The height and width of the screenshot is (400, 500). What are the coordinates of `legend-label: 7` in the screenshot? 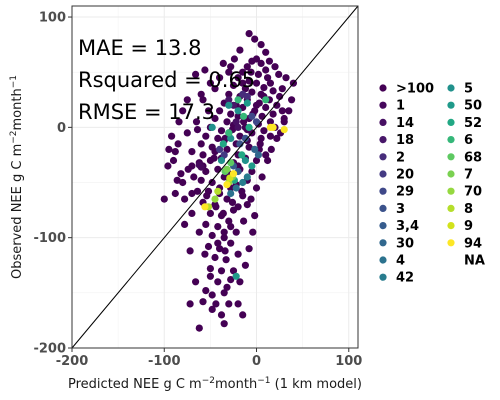 It's located at (468, 175).